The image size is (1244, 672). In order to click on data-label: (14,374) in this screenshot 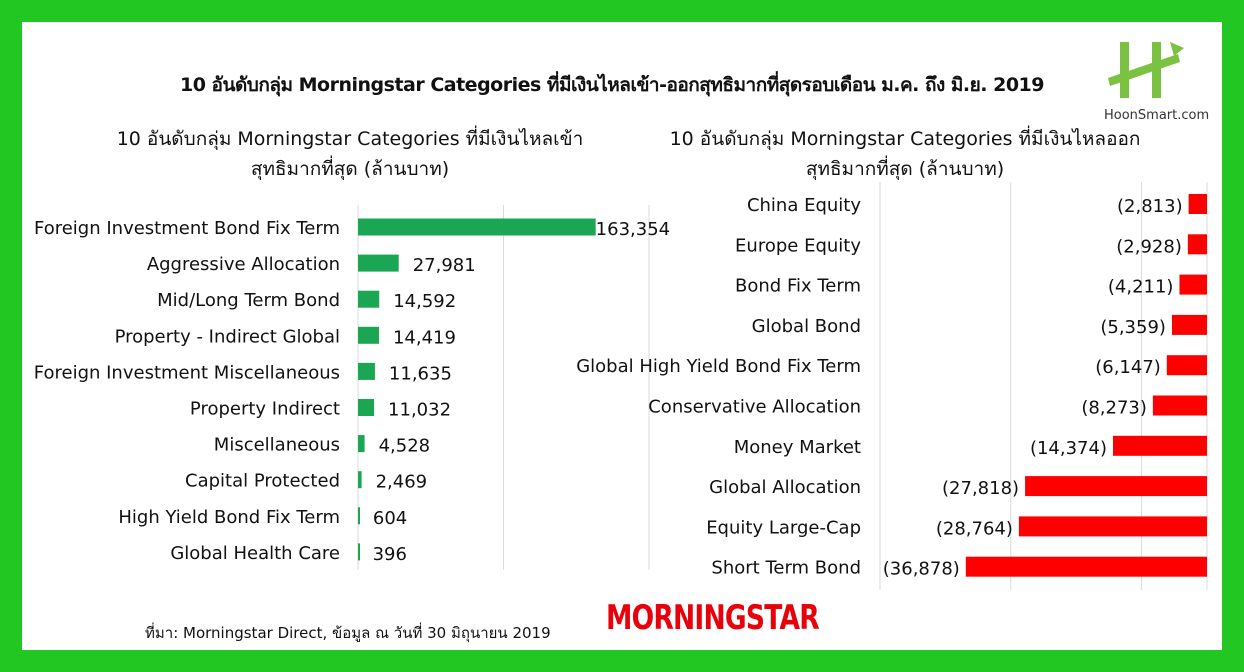, I will do `click(1068, 448)`.